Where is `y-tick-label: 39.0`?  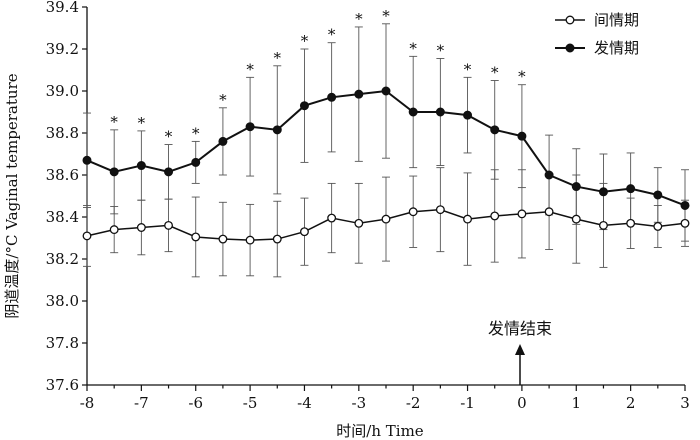 y-tick-label: 39.0 is located at coordinates (62, 91).